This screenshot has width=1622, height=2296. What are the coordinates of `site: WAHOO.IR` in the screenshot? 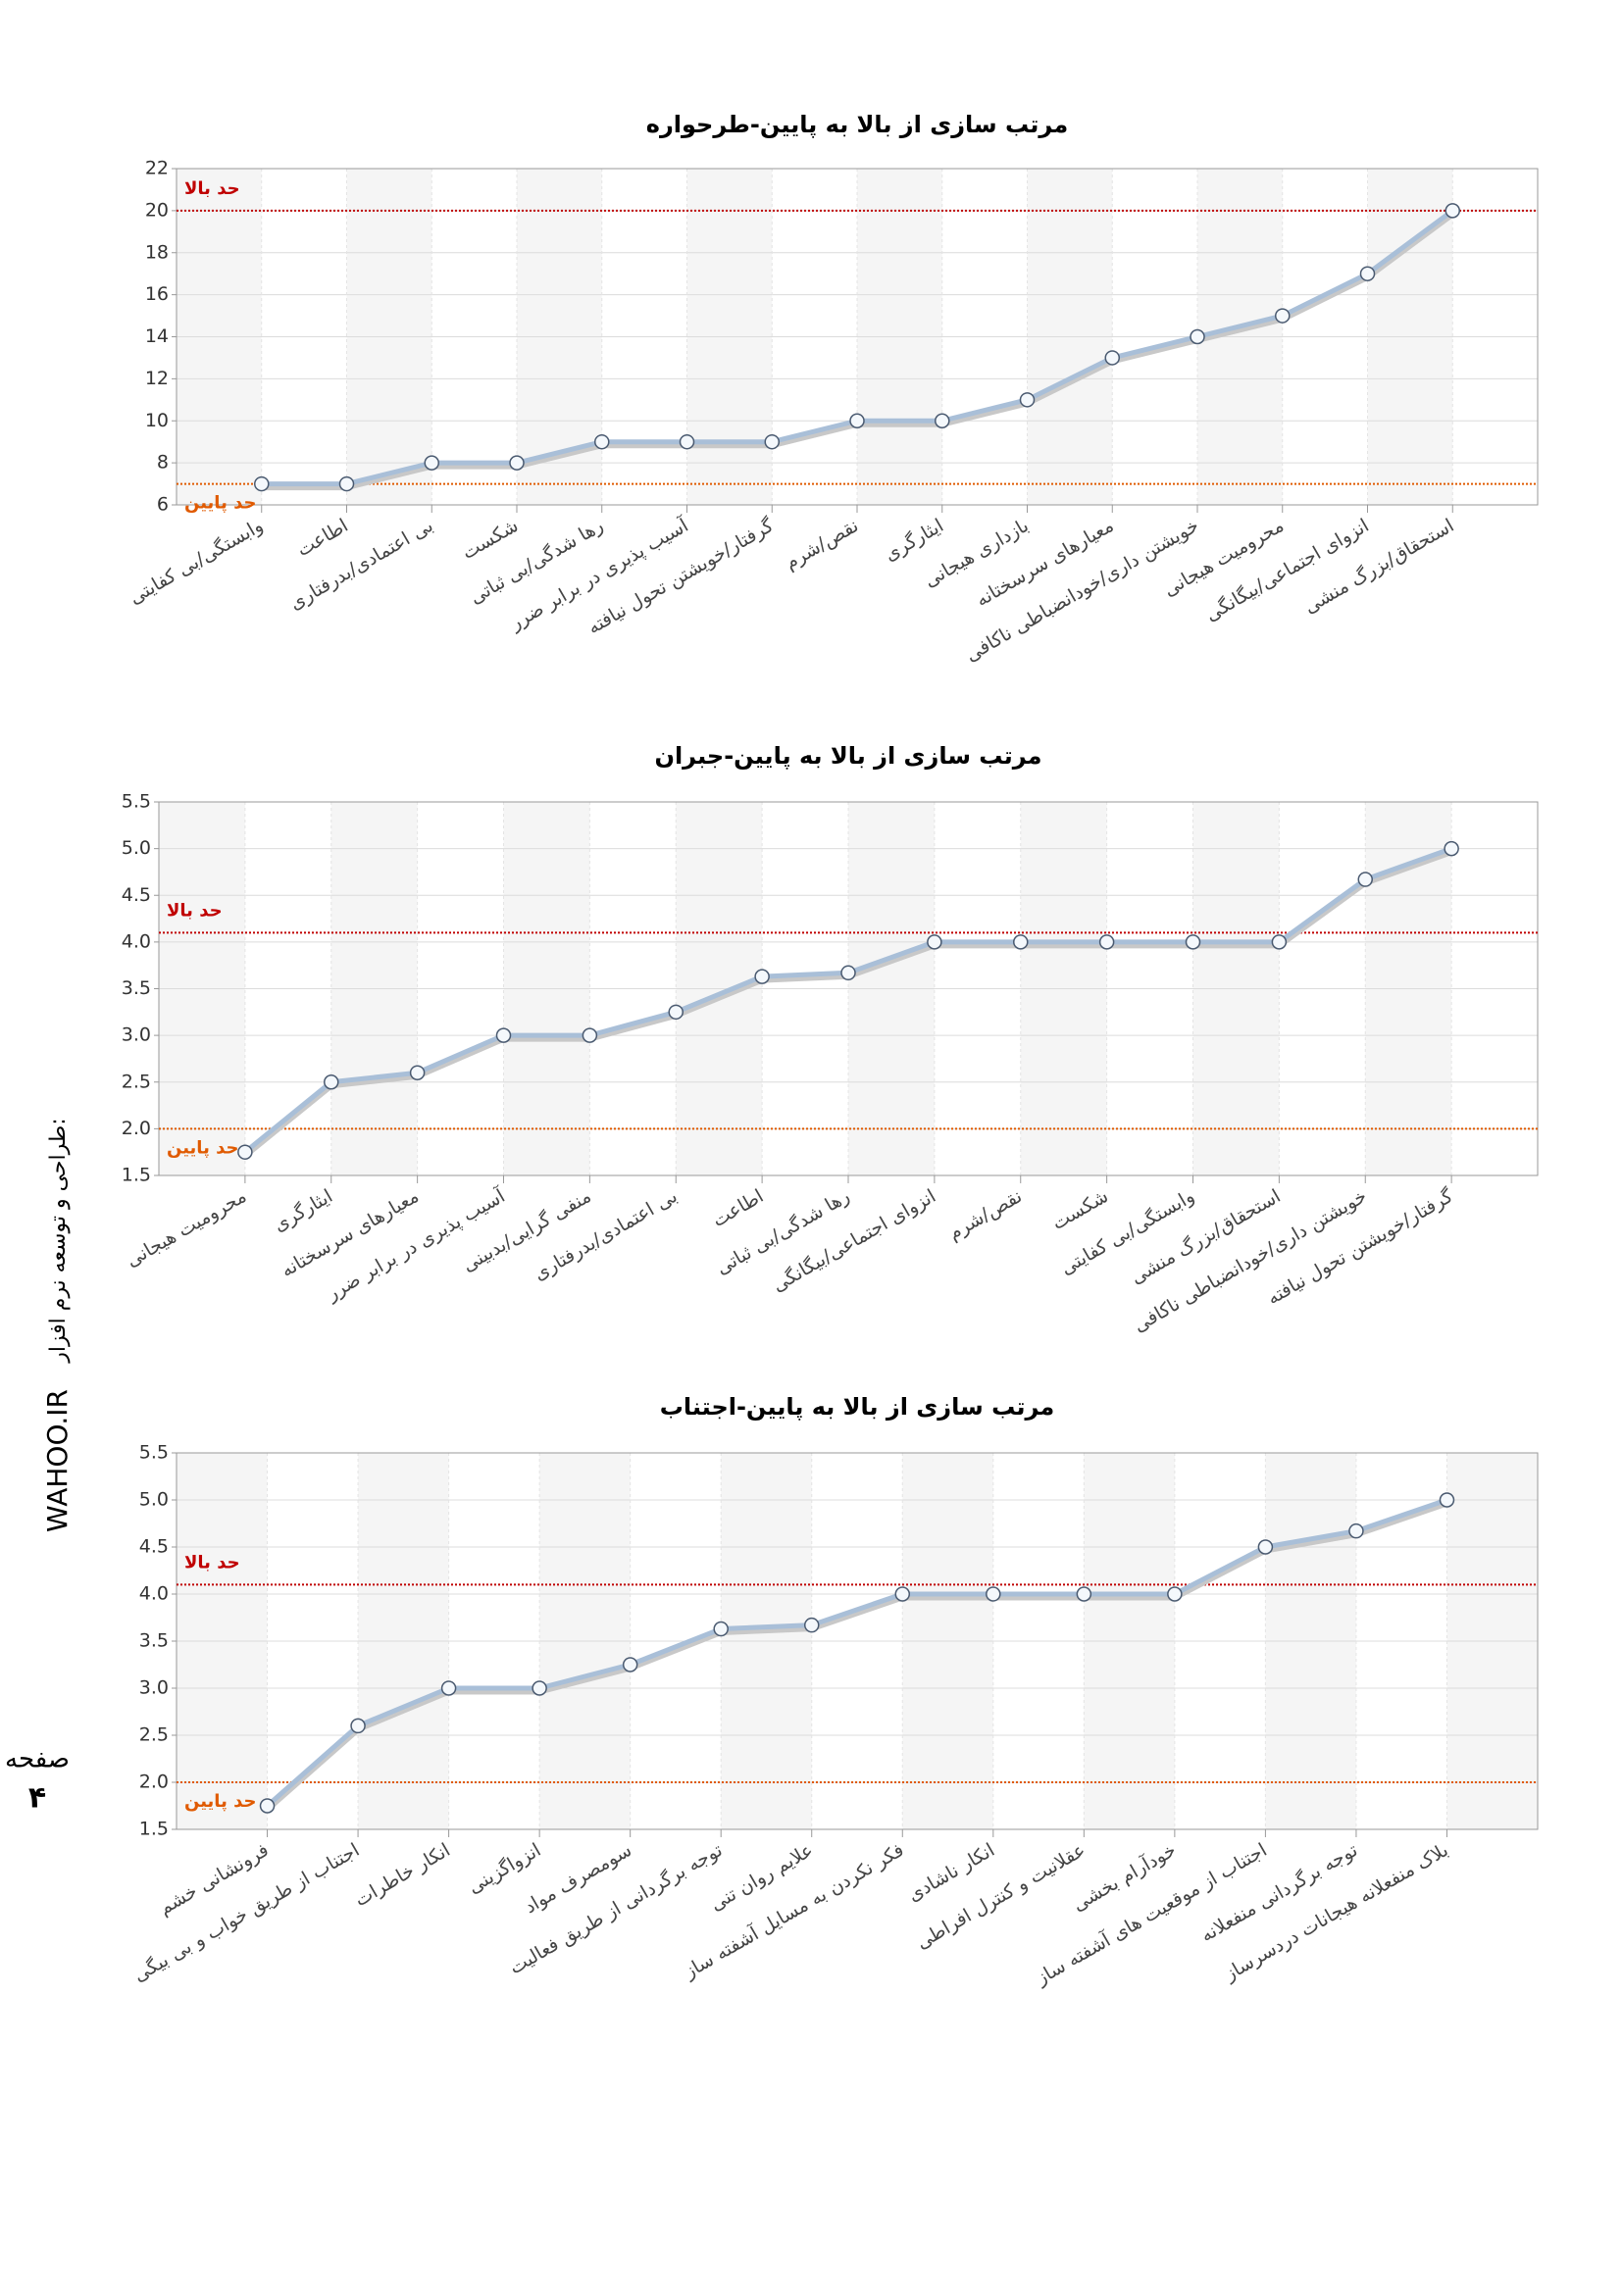 It's located at (58, 1460).